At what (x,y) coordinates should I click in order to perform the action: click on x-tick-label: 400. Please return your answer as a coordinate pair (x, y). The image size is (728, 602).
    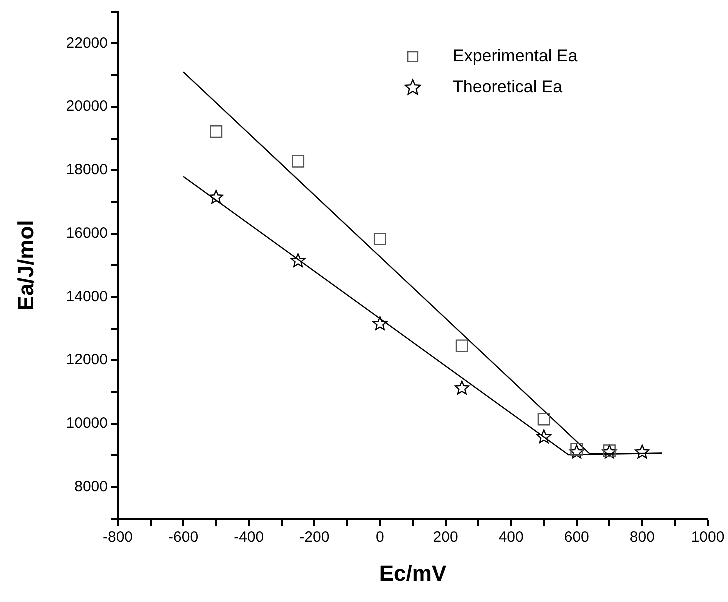
    Looking at the image, I should click on (511, 537).